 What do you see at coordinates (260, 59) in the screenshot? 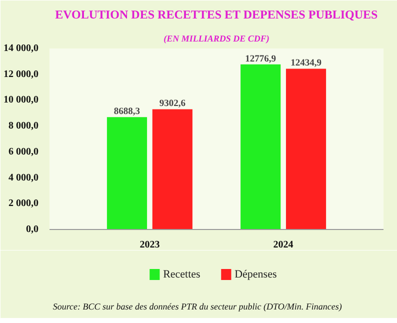
I see `data-label: 12776,9` at bounding box center [260, 59].